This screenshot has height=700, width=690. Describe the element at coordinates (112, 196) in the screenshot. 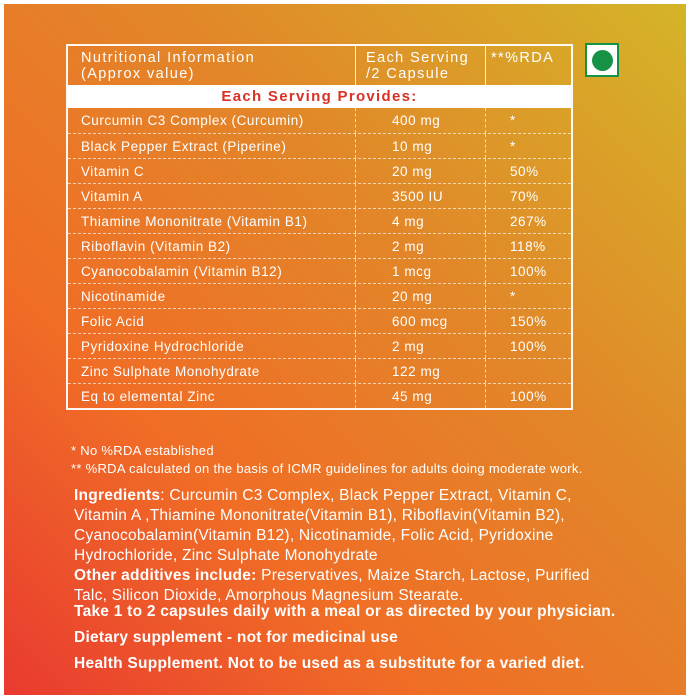

I see `nutrient-name-cell: Vitamin A` at that location.